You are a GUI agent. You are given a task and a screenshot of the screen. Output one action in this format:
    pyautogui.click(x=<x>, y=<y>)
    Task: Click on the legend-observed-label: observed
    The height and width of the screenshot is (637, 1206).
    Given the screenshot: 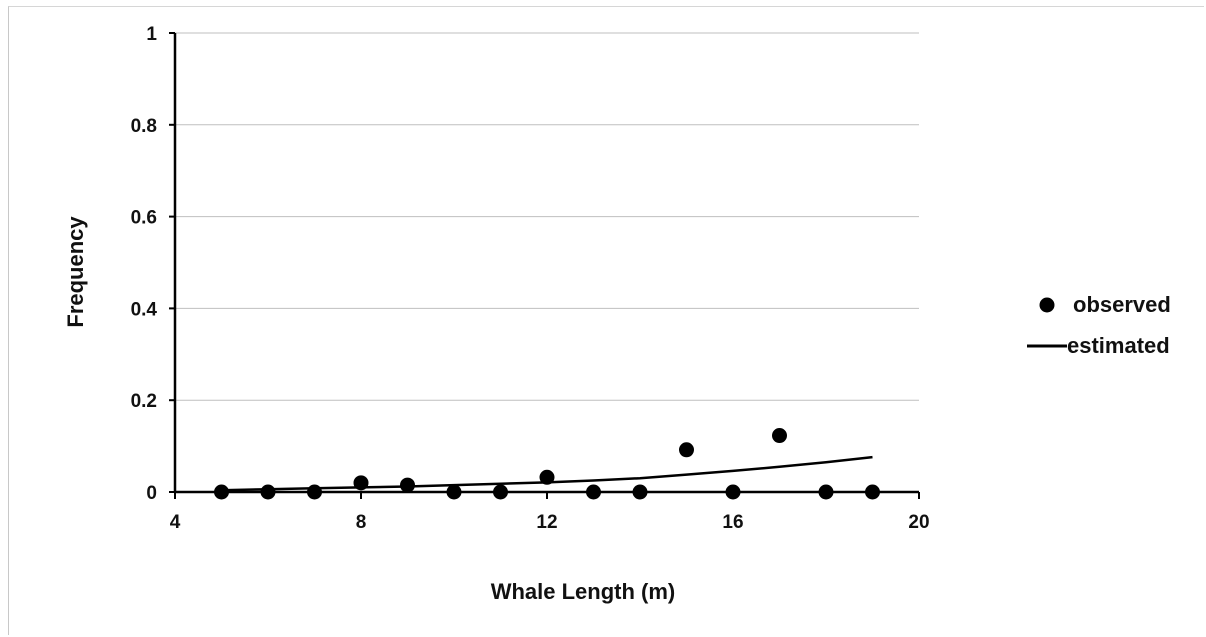 What is the action you would take?
    pyautogui.click(x=1122, y=304)
    